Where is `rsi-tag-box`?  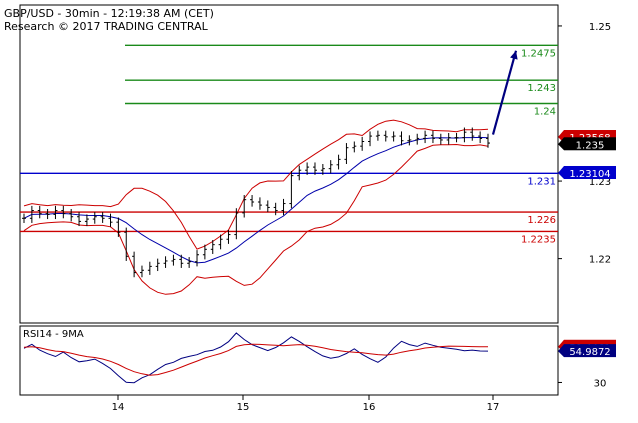 rsi-tag-box is located at coordinates (590, 351).